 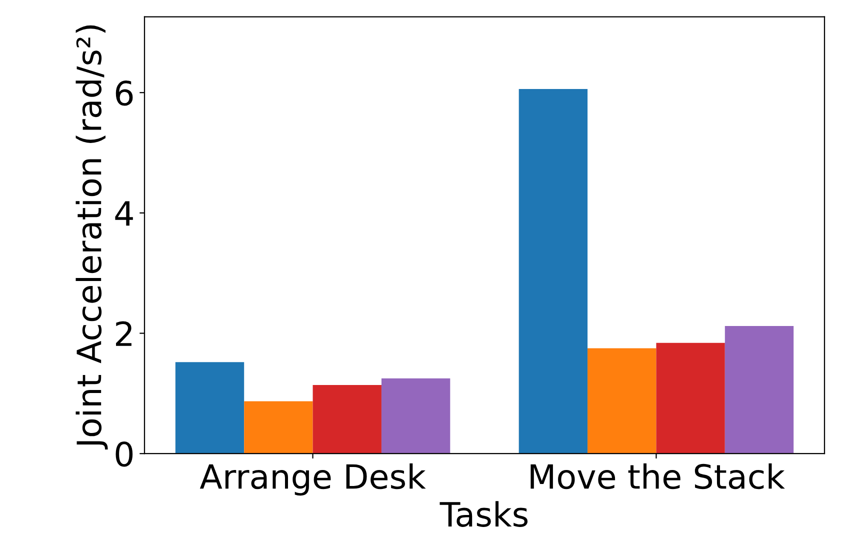 I want to click on x-tick-label: Move the Stack, so click(x=657, y=476).